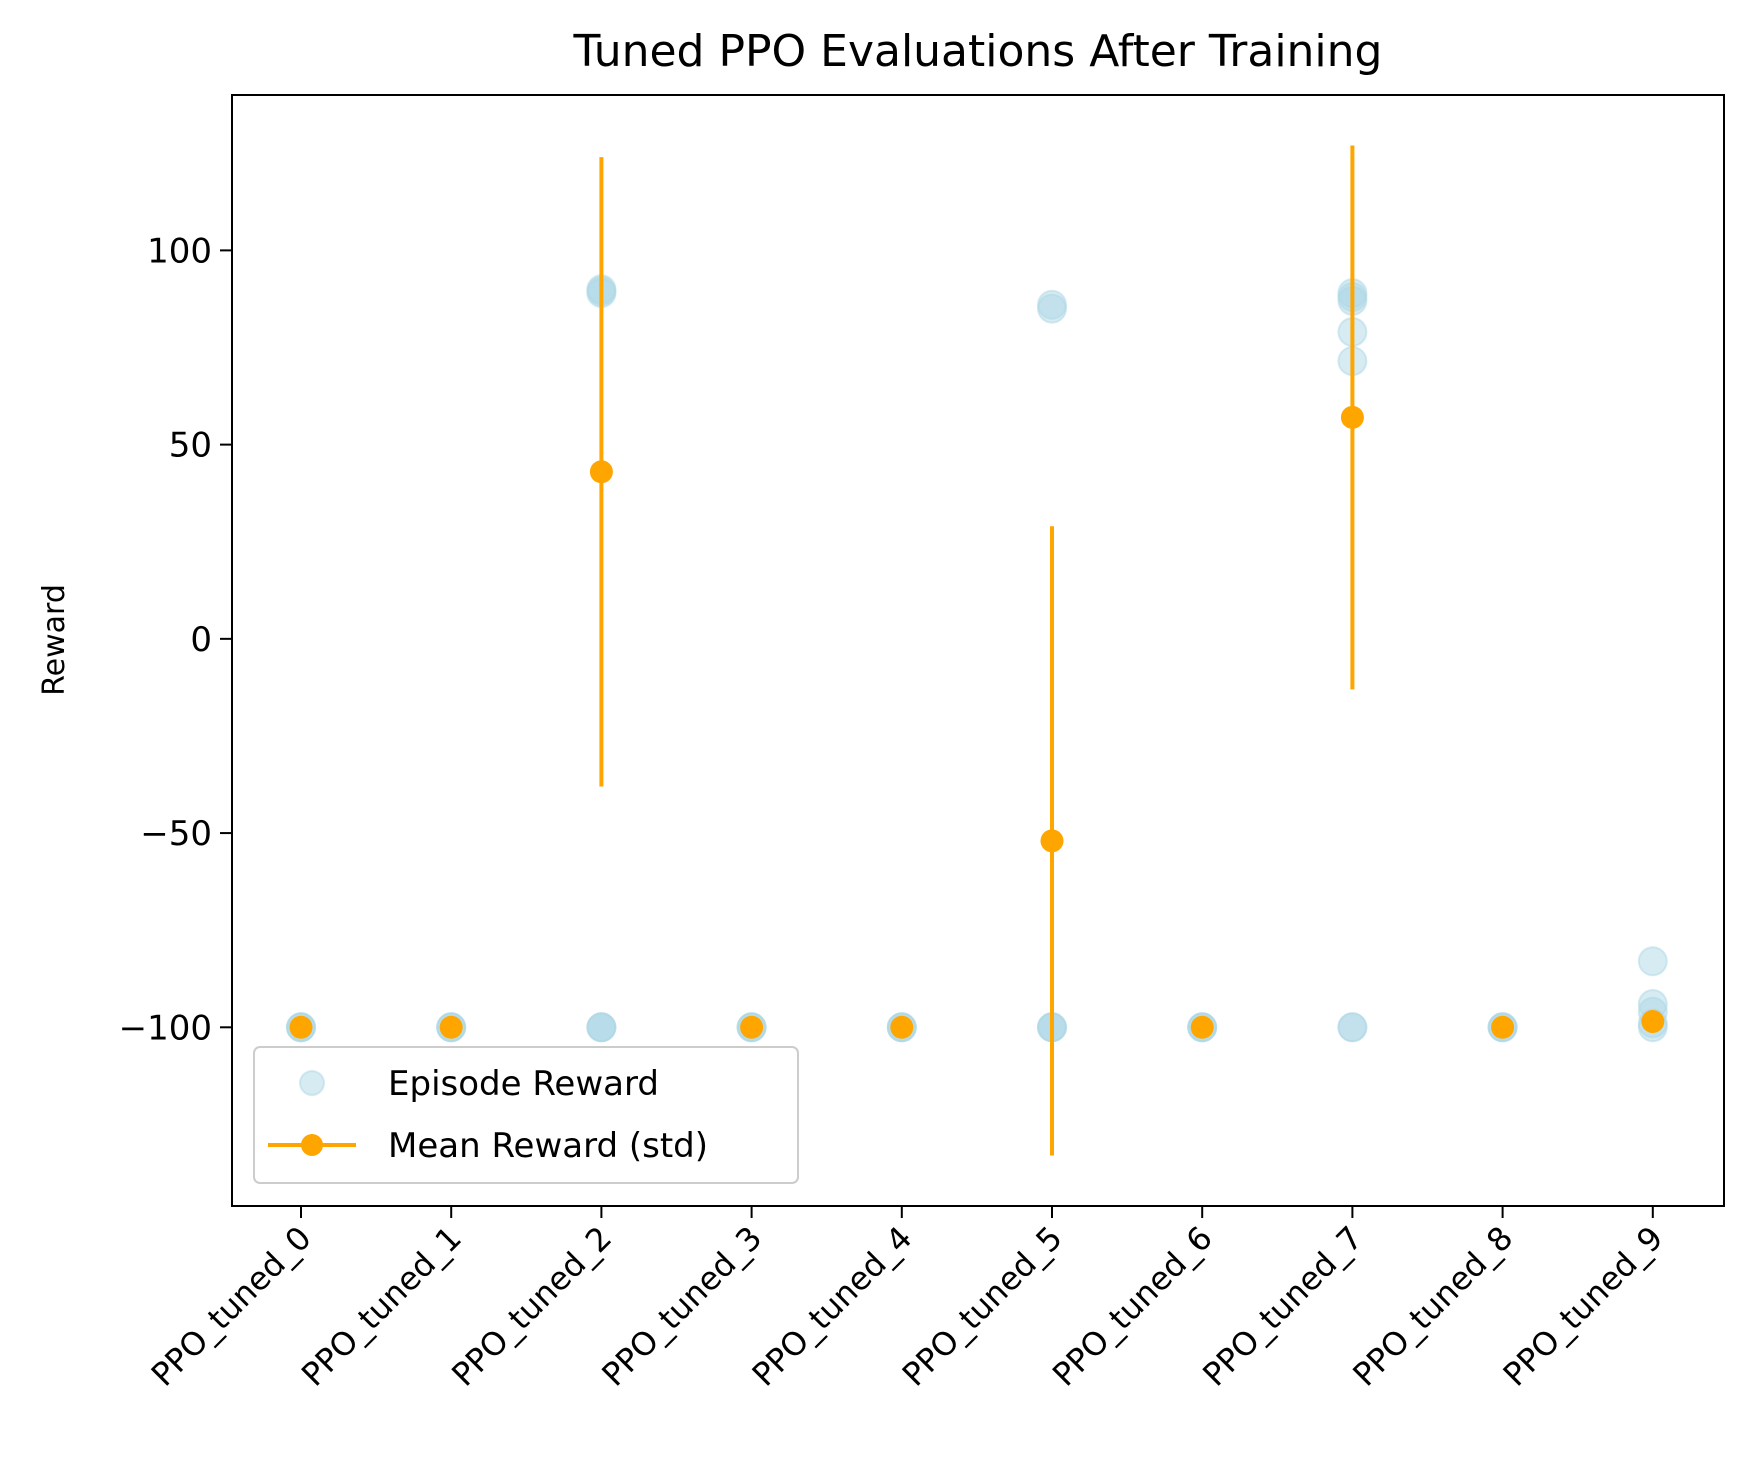 This screenshot has height=1484, width=1750. What do you see at coordinates (681, 1306) in the screenshot?
I see `x-tick-label: PPO_tuned_3` at bounding box center [681, 1306].